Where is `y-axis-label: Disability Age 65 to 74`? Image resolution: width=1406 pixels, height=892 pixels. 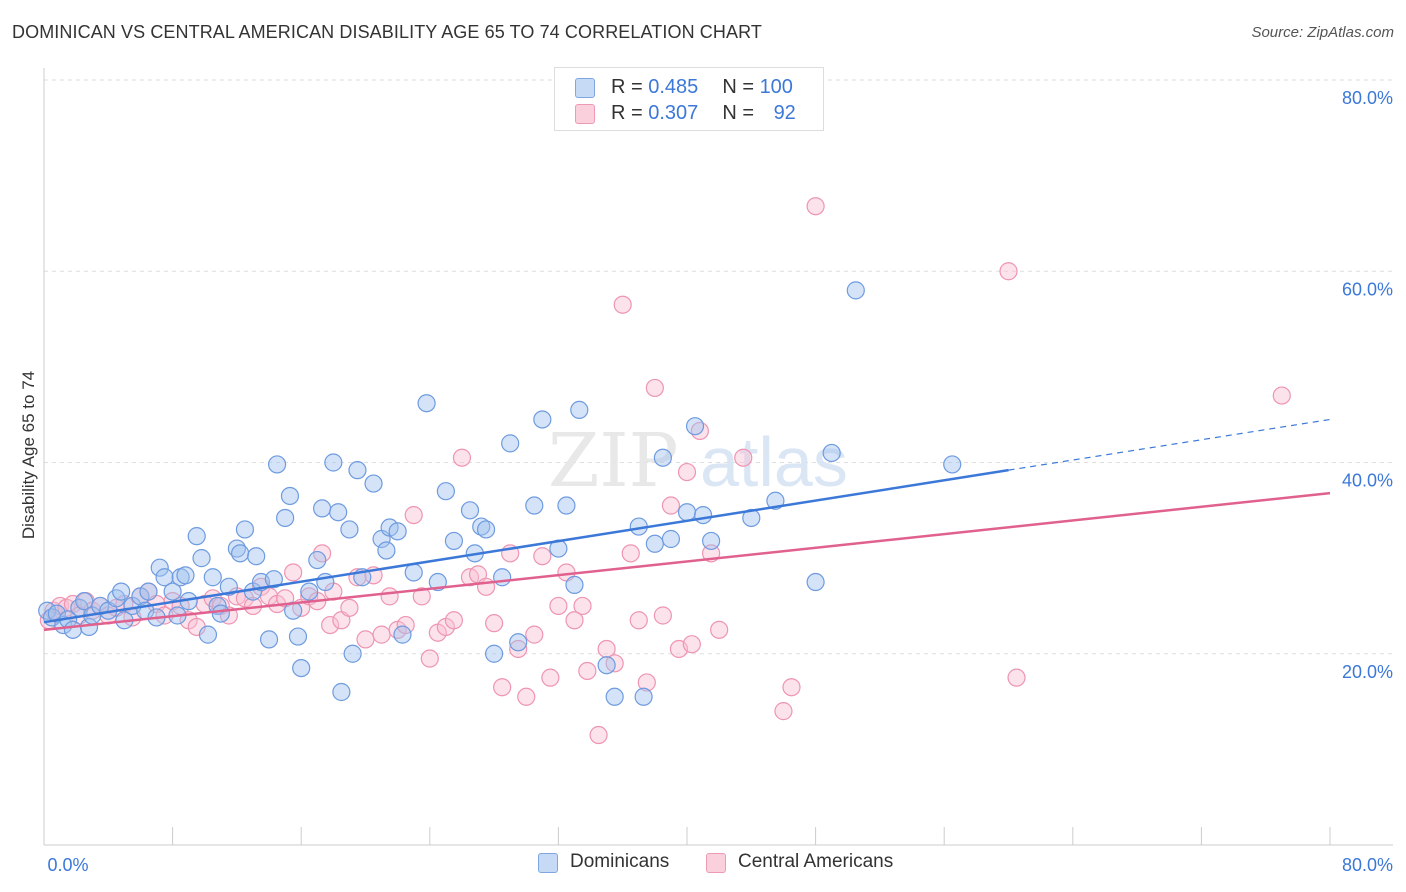 y-axis-label: Disability Age 65 to 74 is located at coordinates (28, 455).